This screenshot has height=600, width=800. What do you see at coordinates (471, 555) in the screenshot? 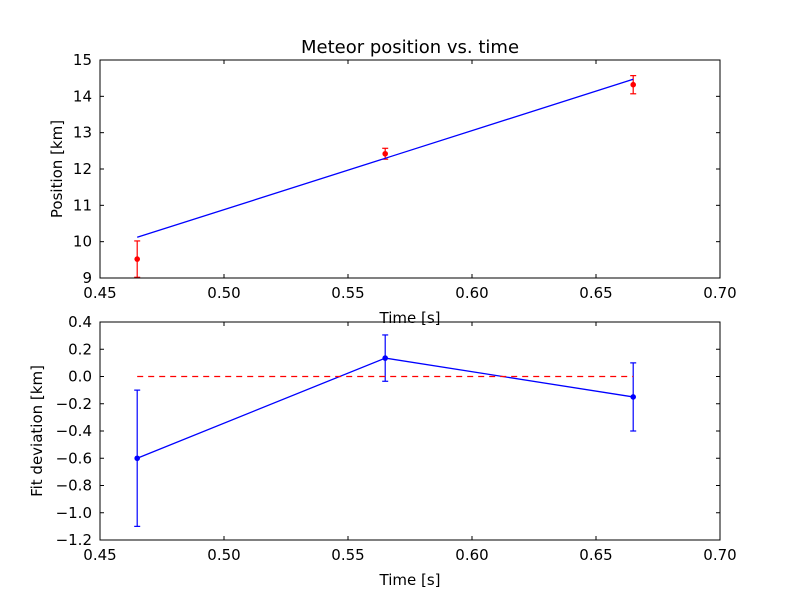
I see `deviation-x-tick-label: 0.60` at bounding box center [471, 555].